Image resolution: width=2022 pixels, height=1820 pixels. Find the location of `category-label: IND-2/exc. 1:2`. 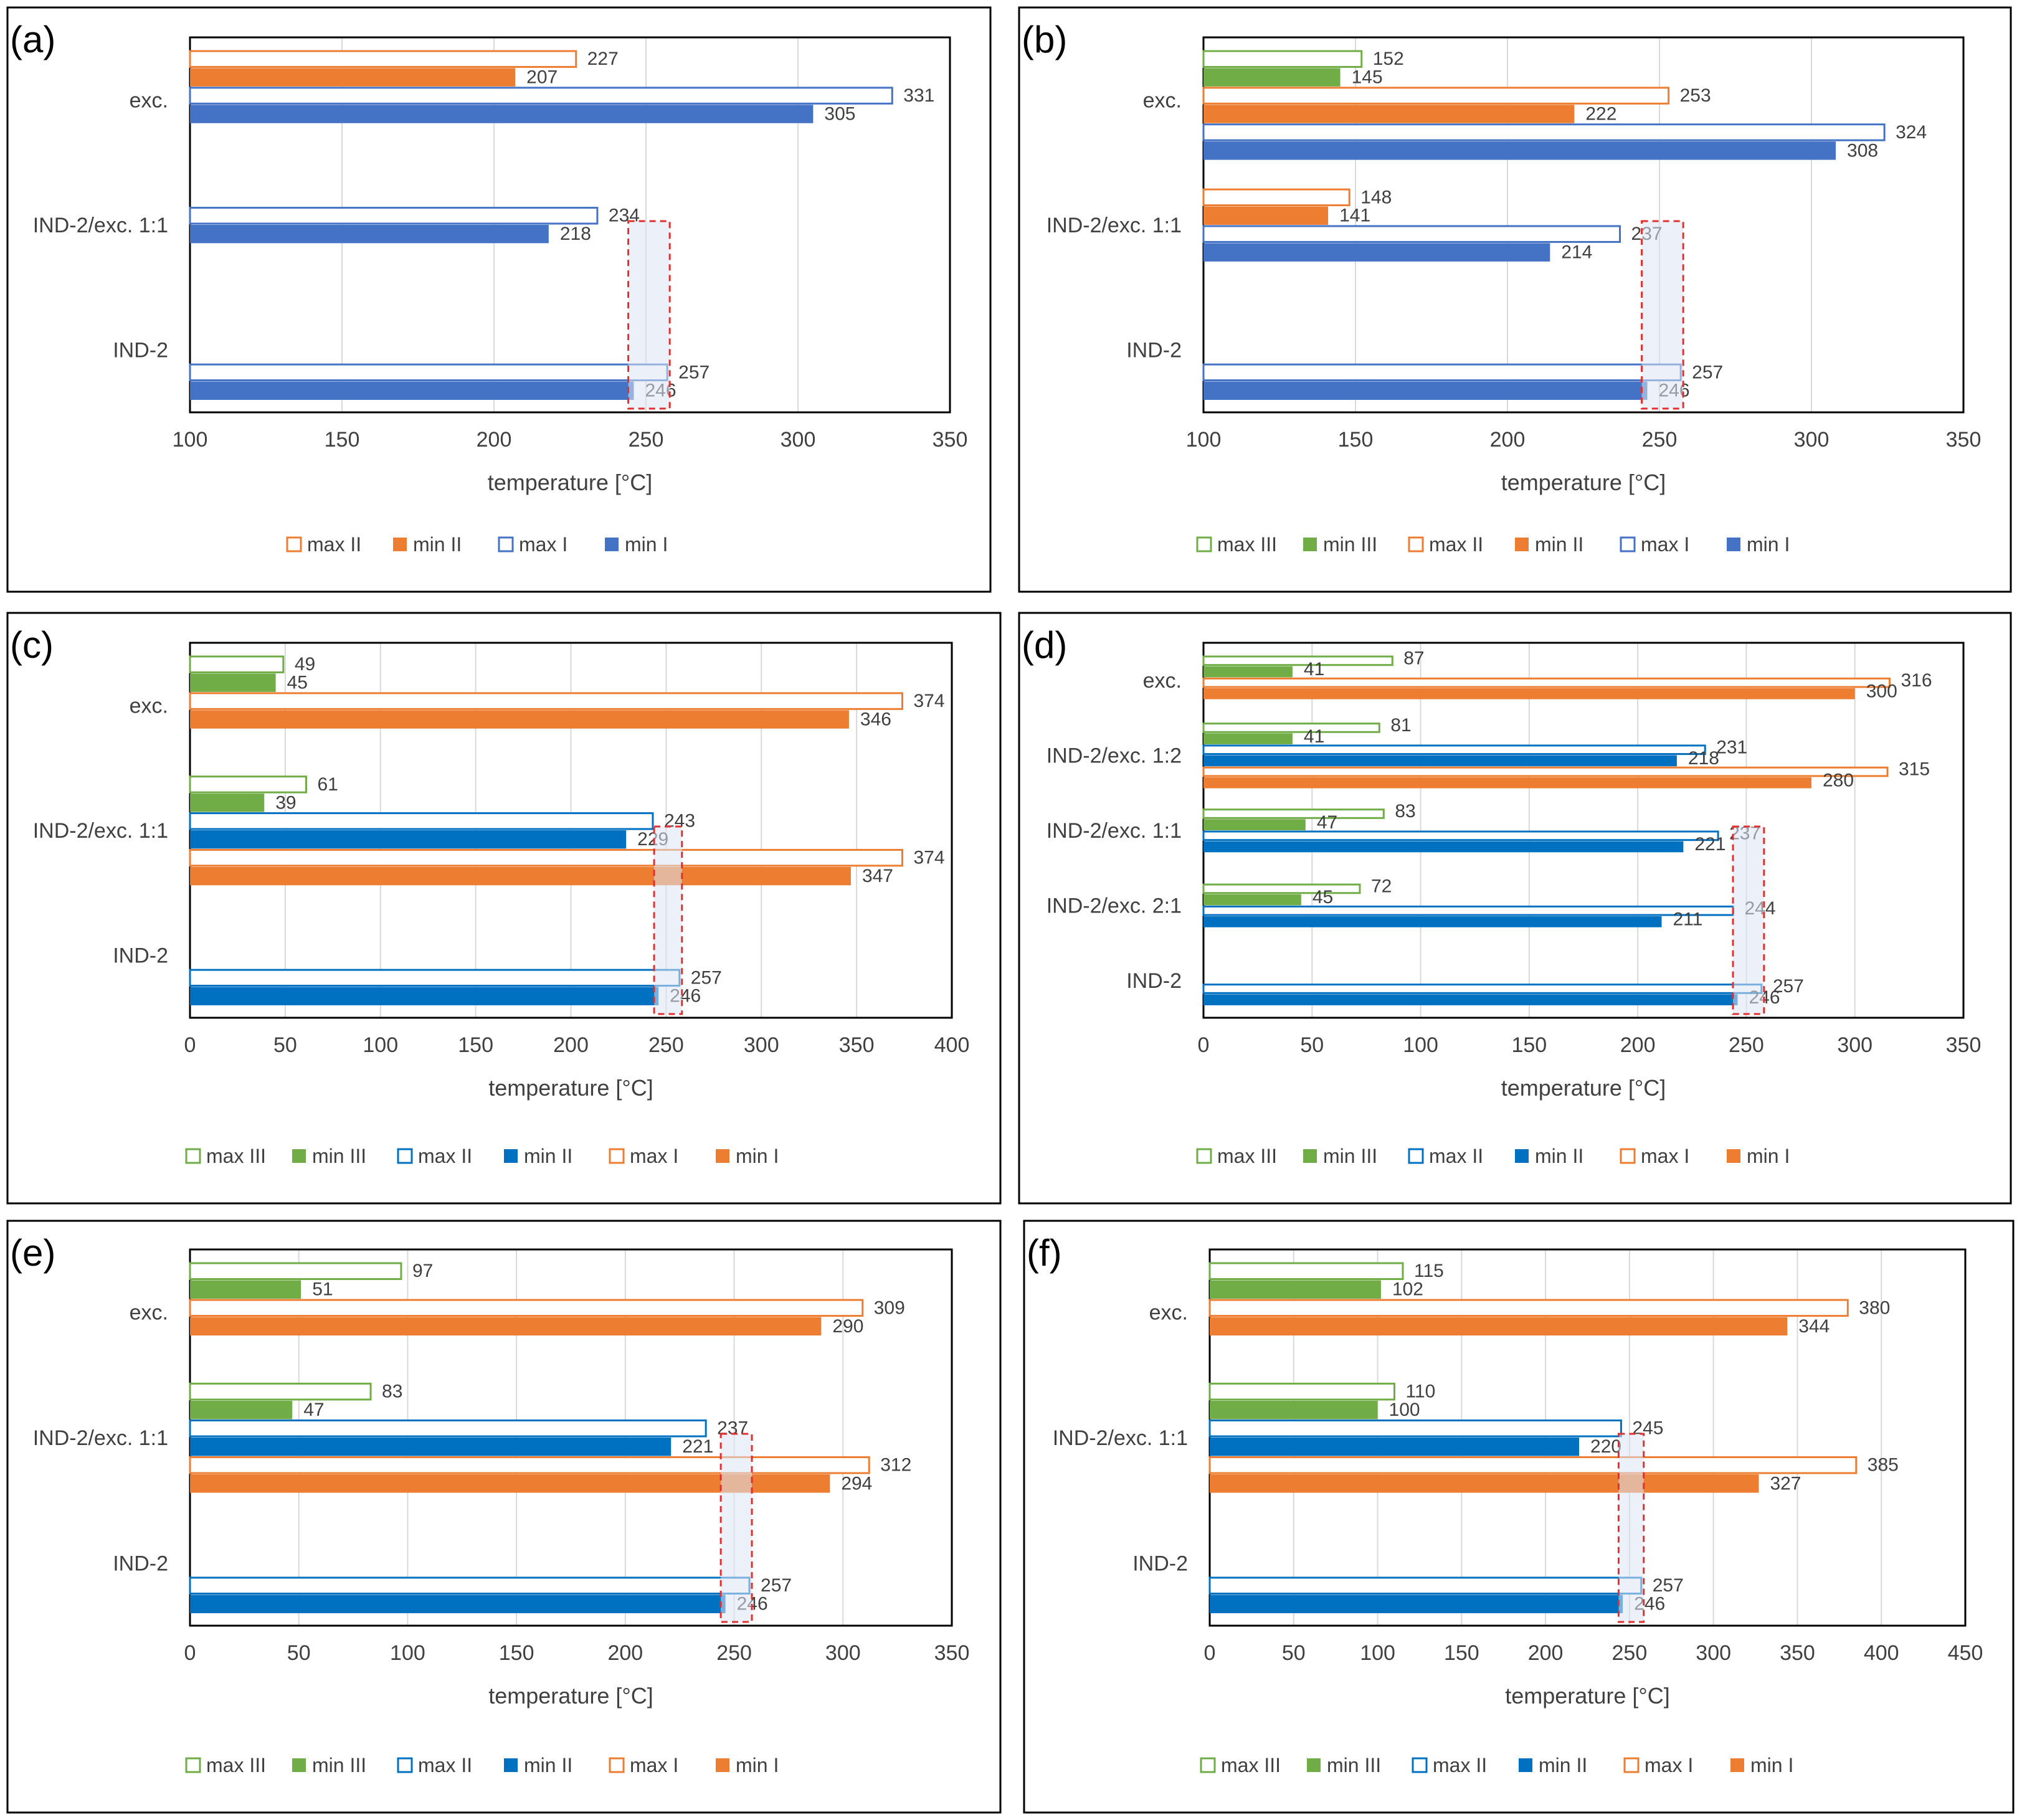

category-label: IND-2/exc. 1:2 is located at coordinates (1114, 756).